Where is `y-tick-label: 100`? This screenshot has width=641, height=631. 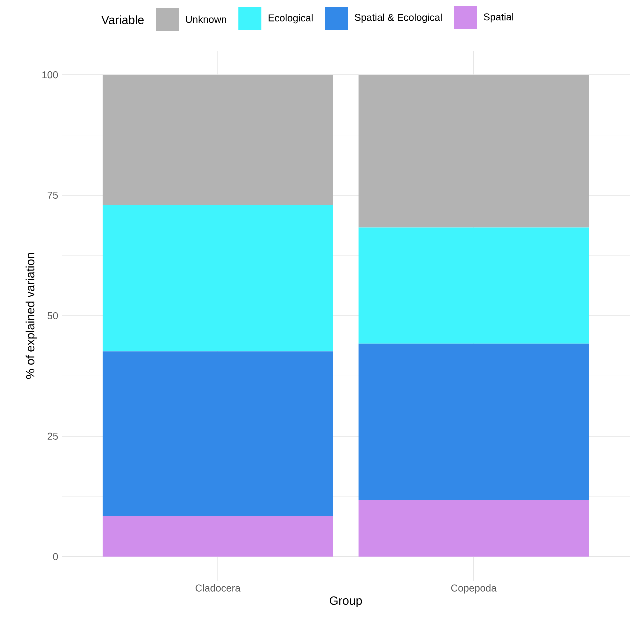 y-tick-label: 100 is located at coordinates (50, 75).